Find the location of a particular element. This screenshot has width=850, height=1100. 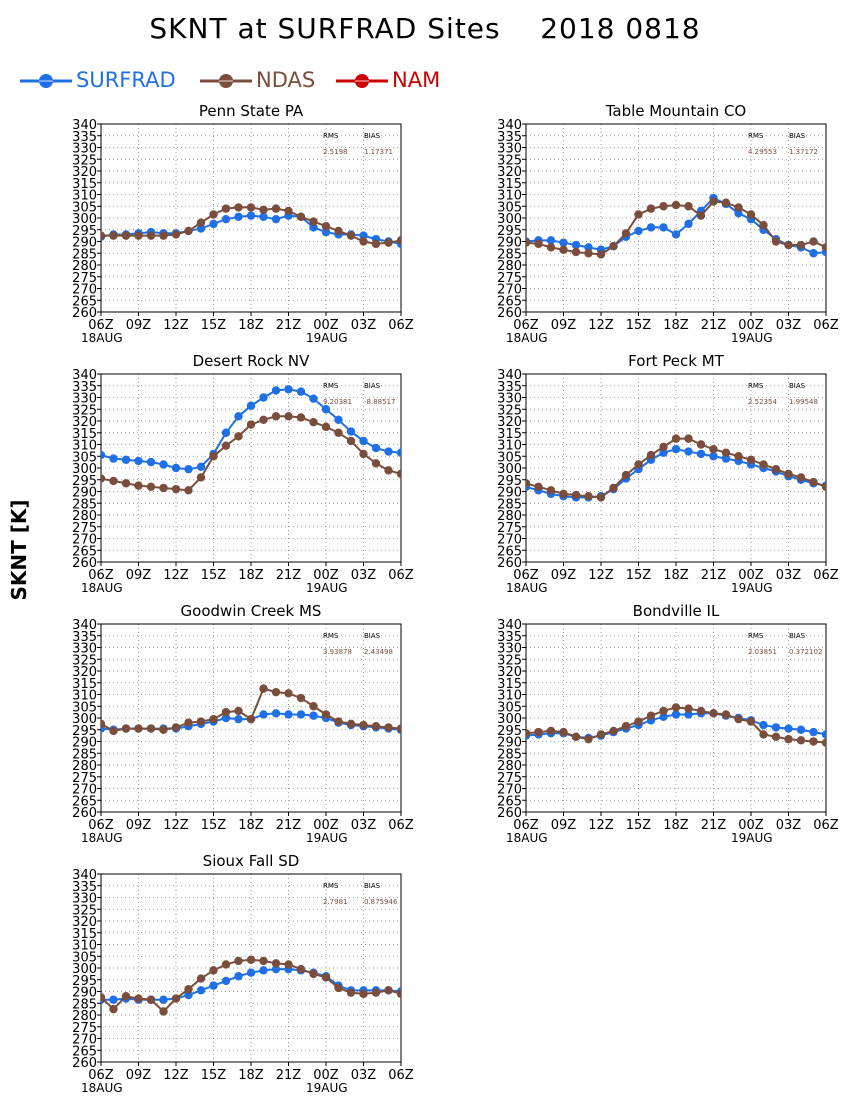

x-tick-label: 12Z is located at coordinates (601, 575).